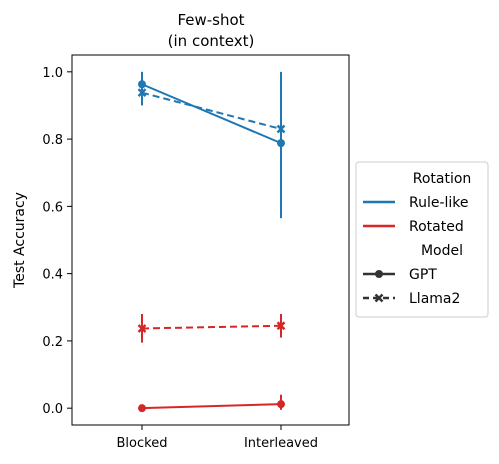 The height and width of the screenshot is (464, 499). Describe the element at coordinates (442, 179) in the screenshot. I see `legend-title: Rotation` at that location.